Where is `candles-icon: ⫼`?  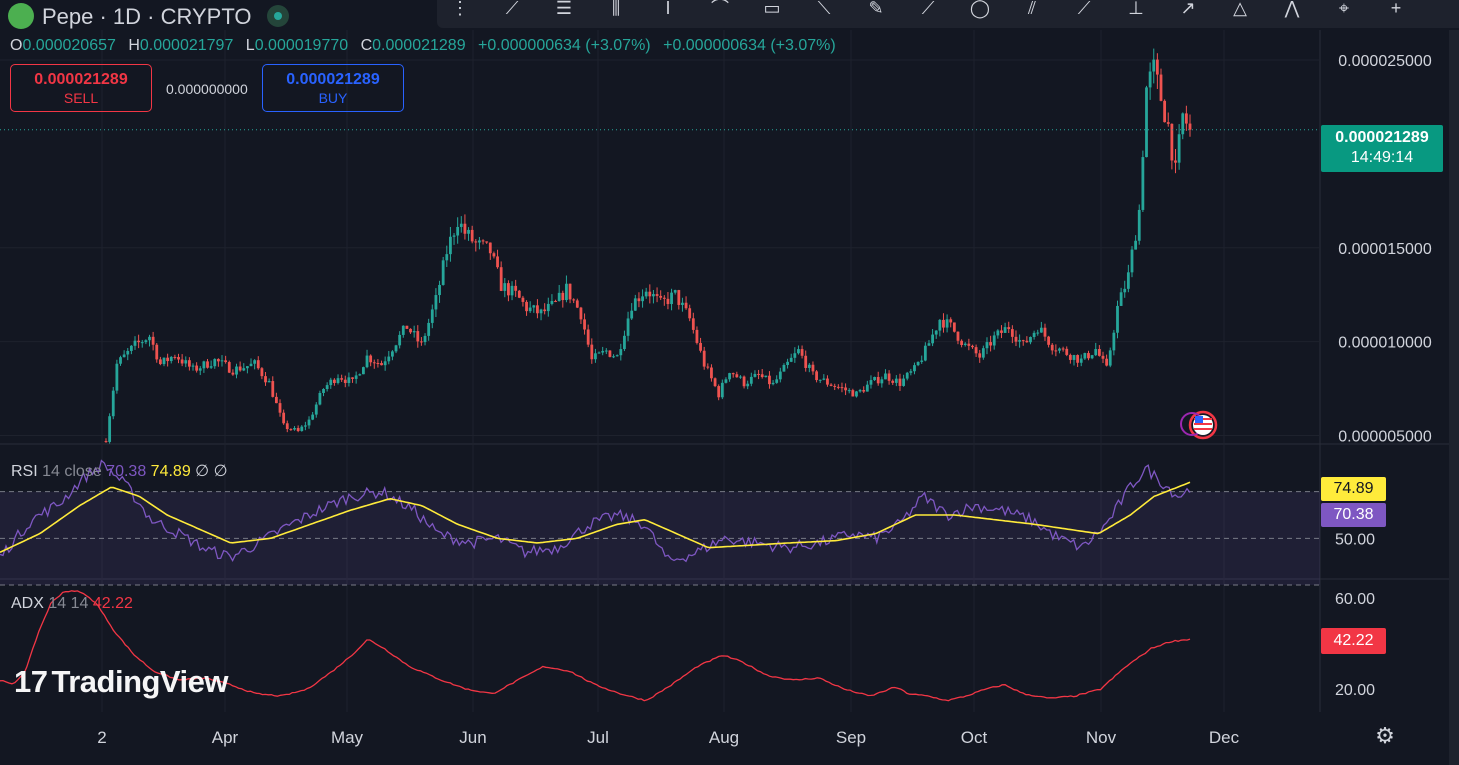
candles-icon: ⫼ is located at coordinates (616, 9).